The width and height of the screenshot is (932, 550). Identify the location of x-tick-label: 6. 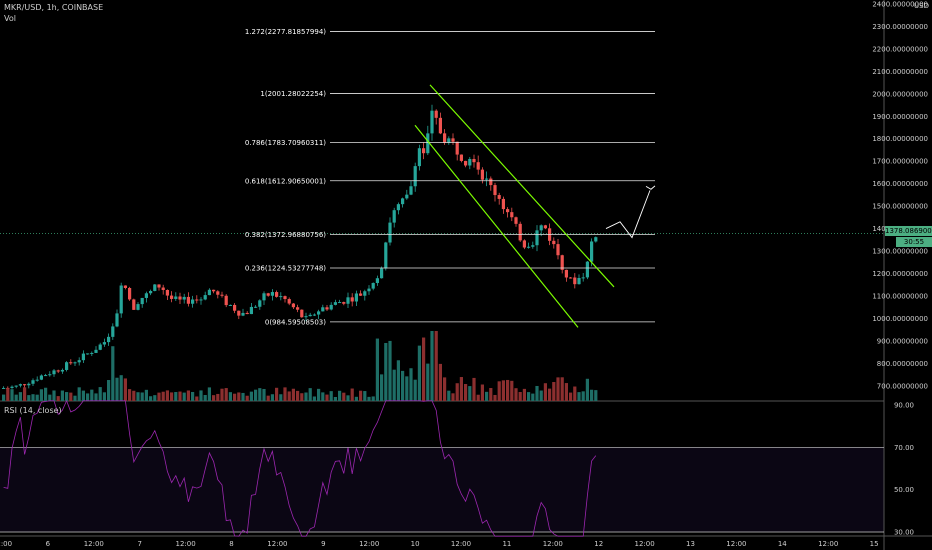
(48, 544).